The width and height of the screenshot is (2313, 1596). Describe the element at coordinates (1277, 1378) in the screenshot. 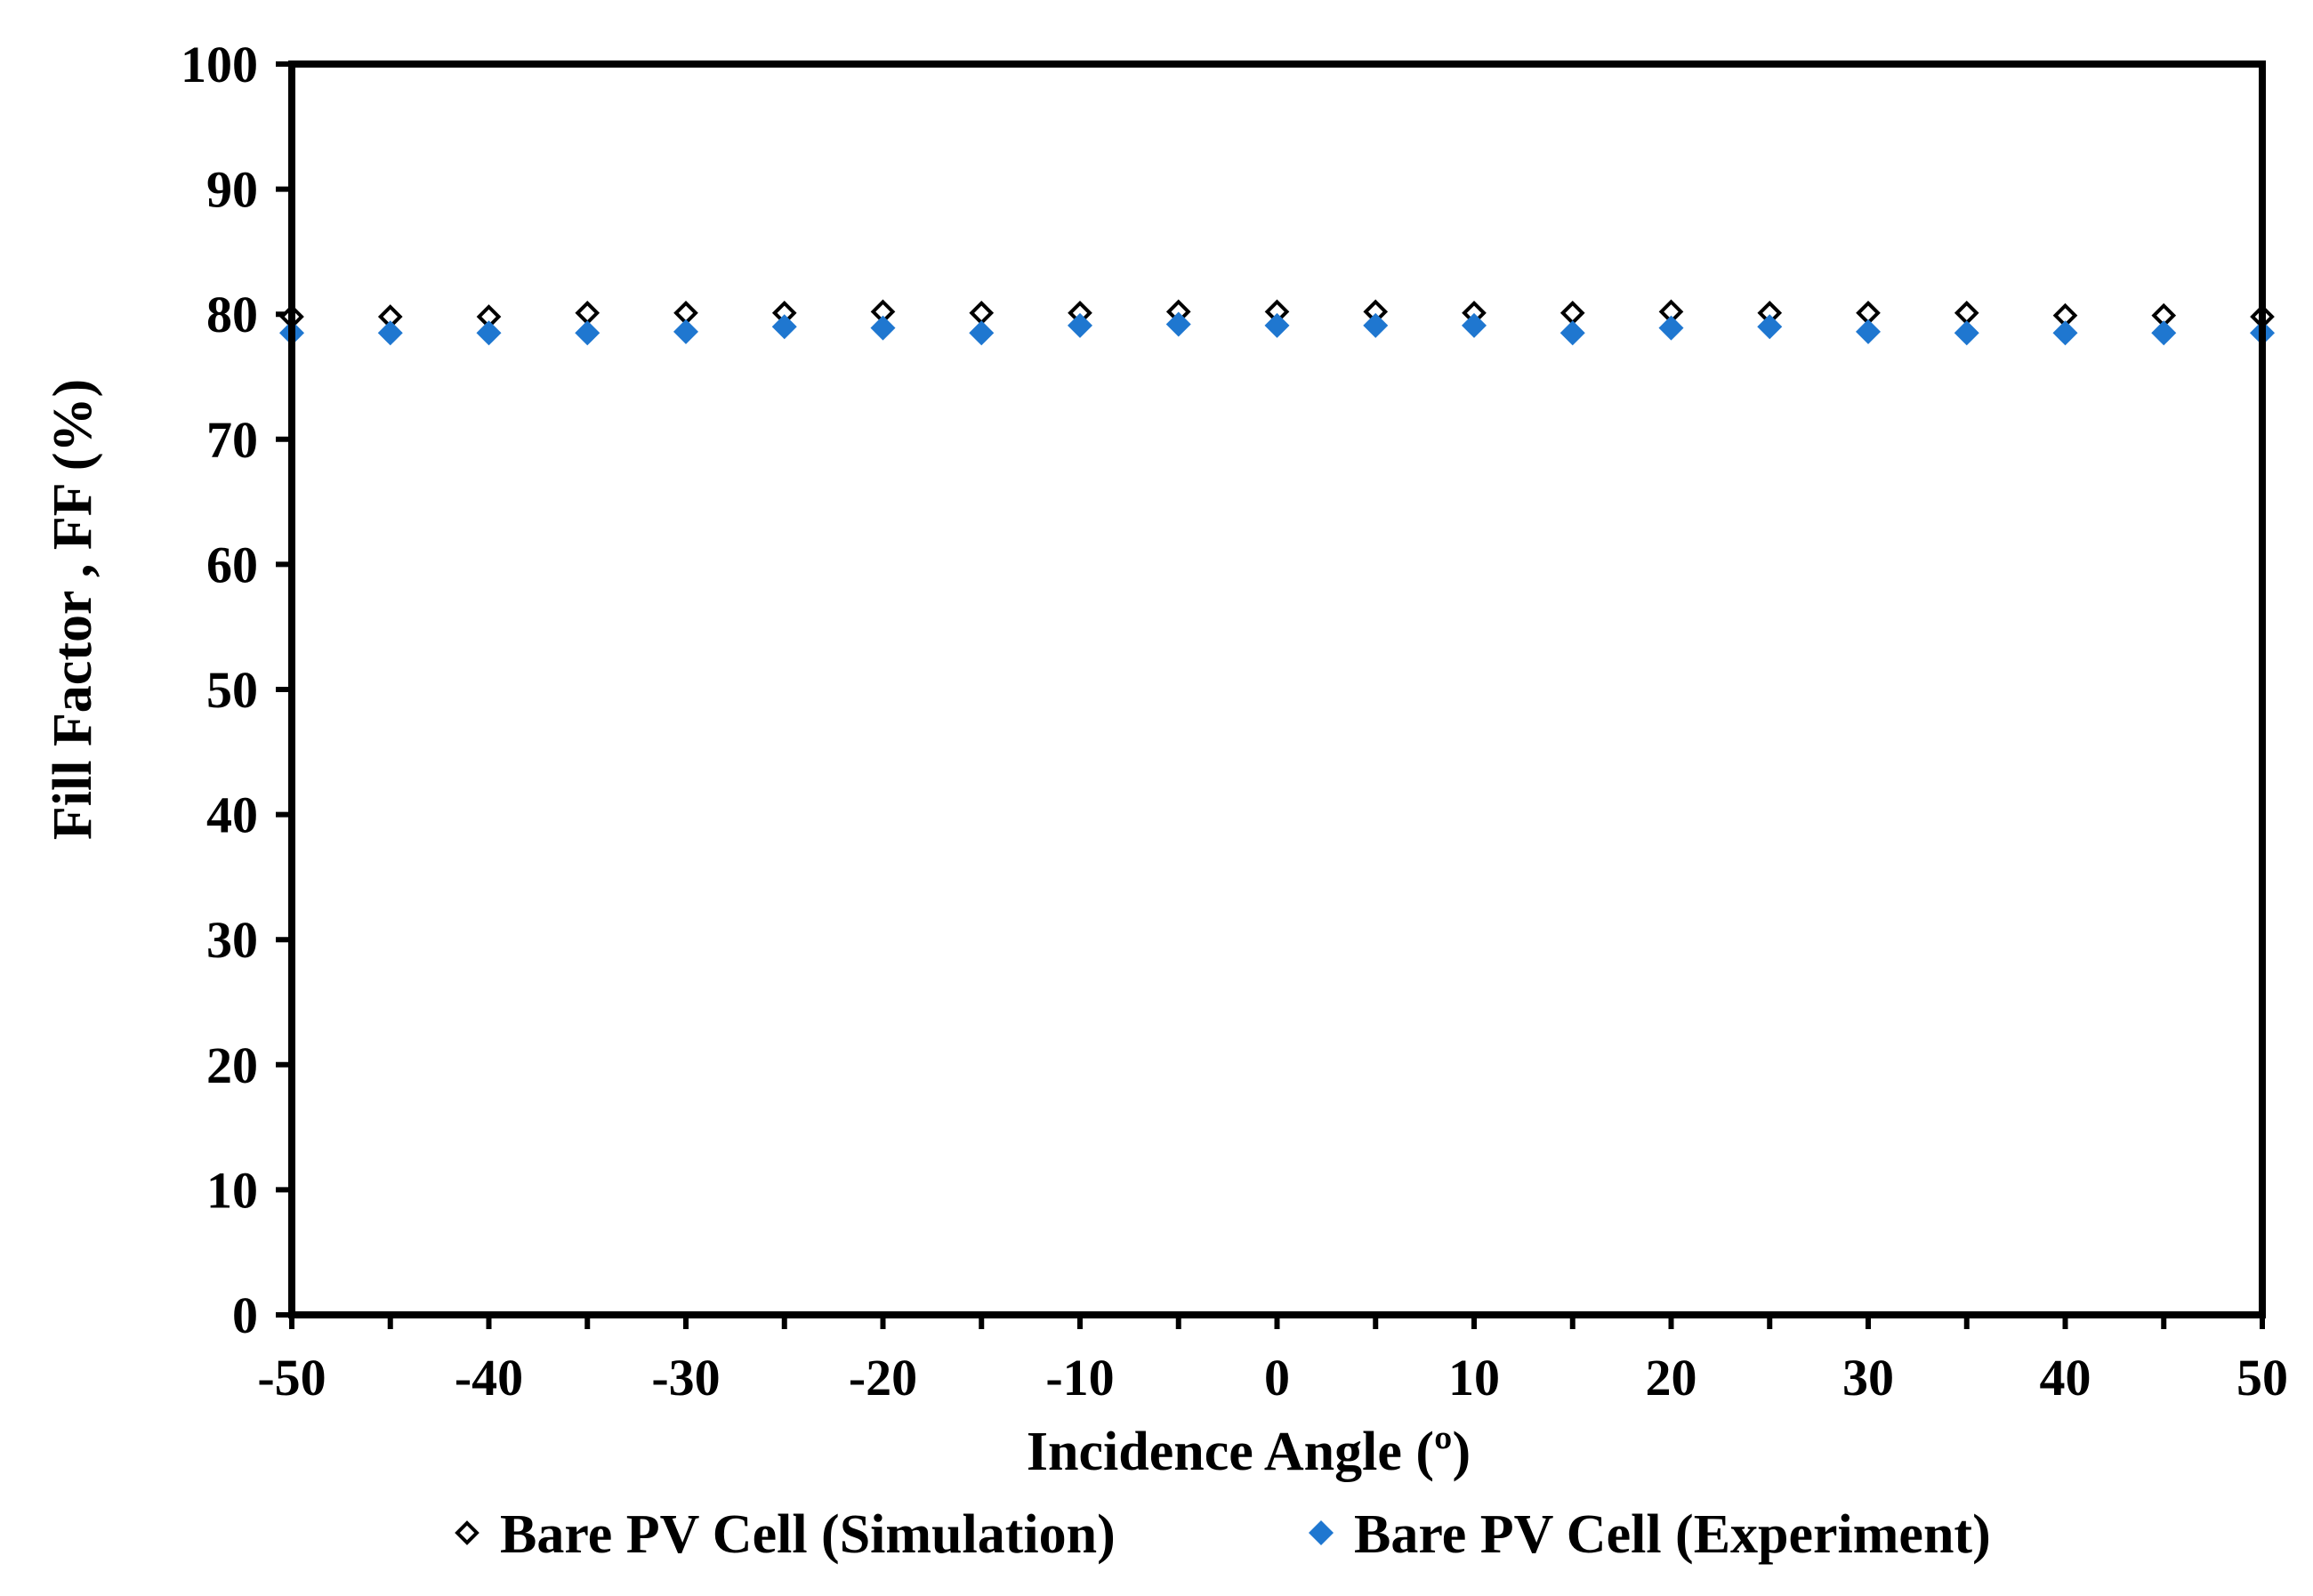

I see `x-tick-label: 0` at that location.